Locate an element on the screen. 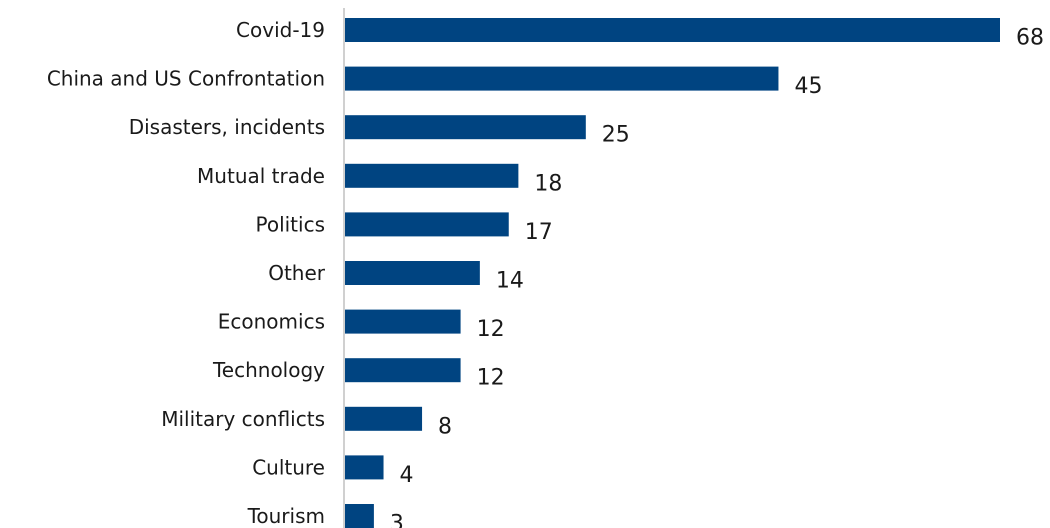 The height and width of the screenshot is (528, 1050). category-label: Economics is located at coordinates (271, 322).